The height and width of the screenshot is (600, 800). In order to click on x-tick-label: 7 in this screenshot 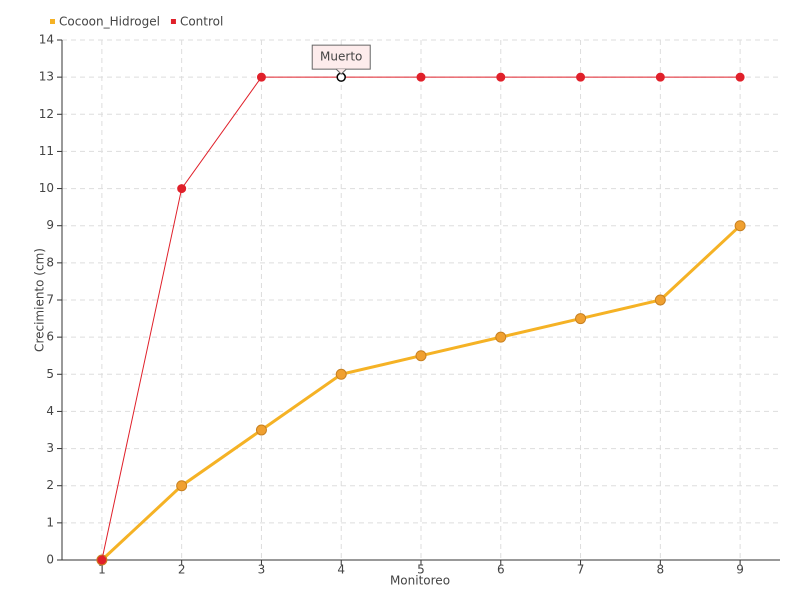, I will do `click(581, 570)`.